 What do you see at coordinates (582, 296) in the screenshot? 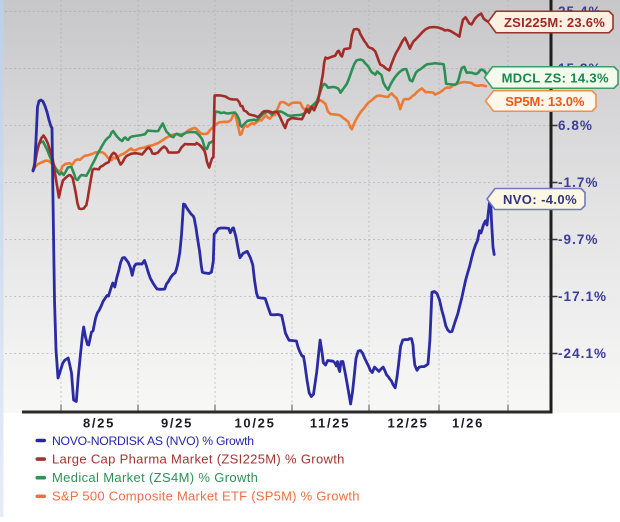
I see `svg-text: -17.1%` at bounding box center [582, 296].